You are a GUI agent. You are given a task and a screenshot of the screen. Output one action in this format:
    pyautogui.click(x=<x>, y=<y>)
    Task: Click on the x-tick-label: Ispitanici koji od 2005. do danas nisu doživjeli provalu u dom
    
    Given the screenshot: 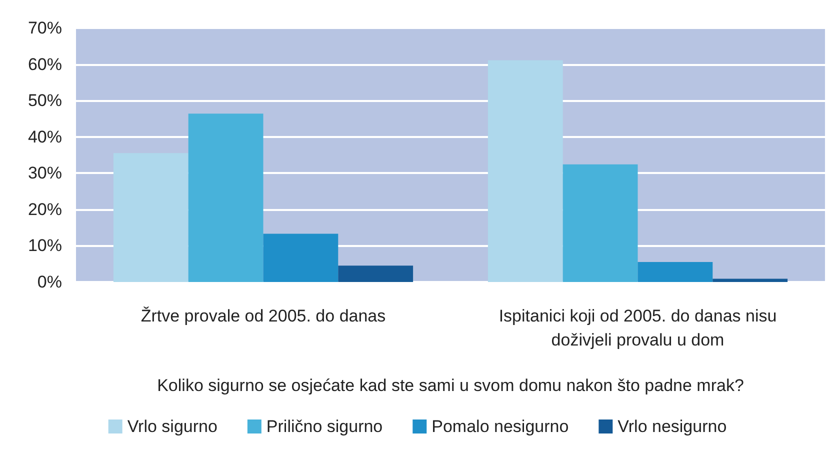 What is the action you would take?
    pyautogui.click(x=637, y=328)
    